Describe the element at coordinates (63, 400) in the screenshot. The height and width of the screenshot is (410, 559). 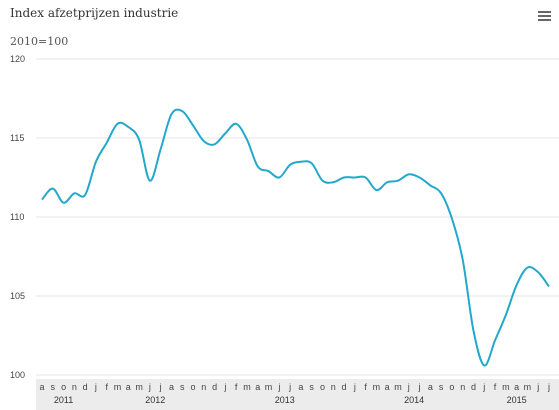
I see `x-group-label: 2011` at that location.